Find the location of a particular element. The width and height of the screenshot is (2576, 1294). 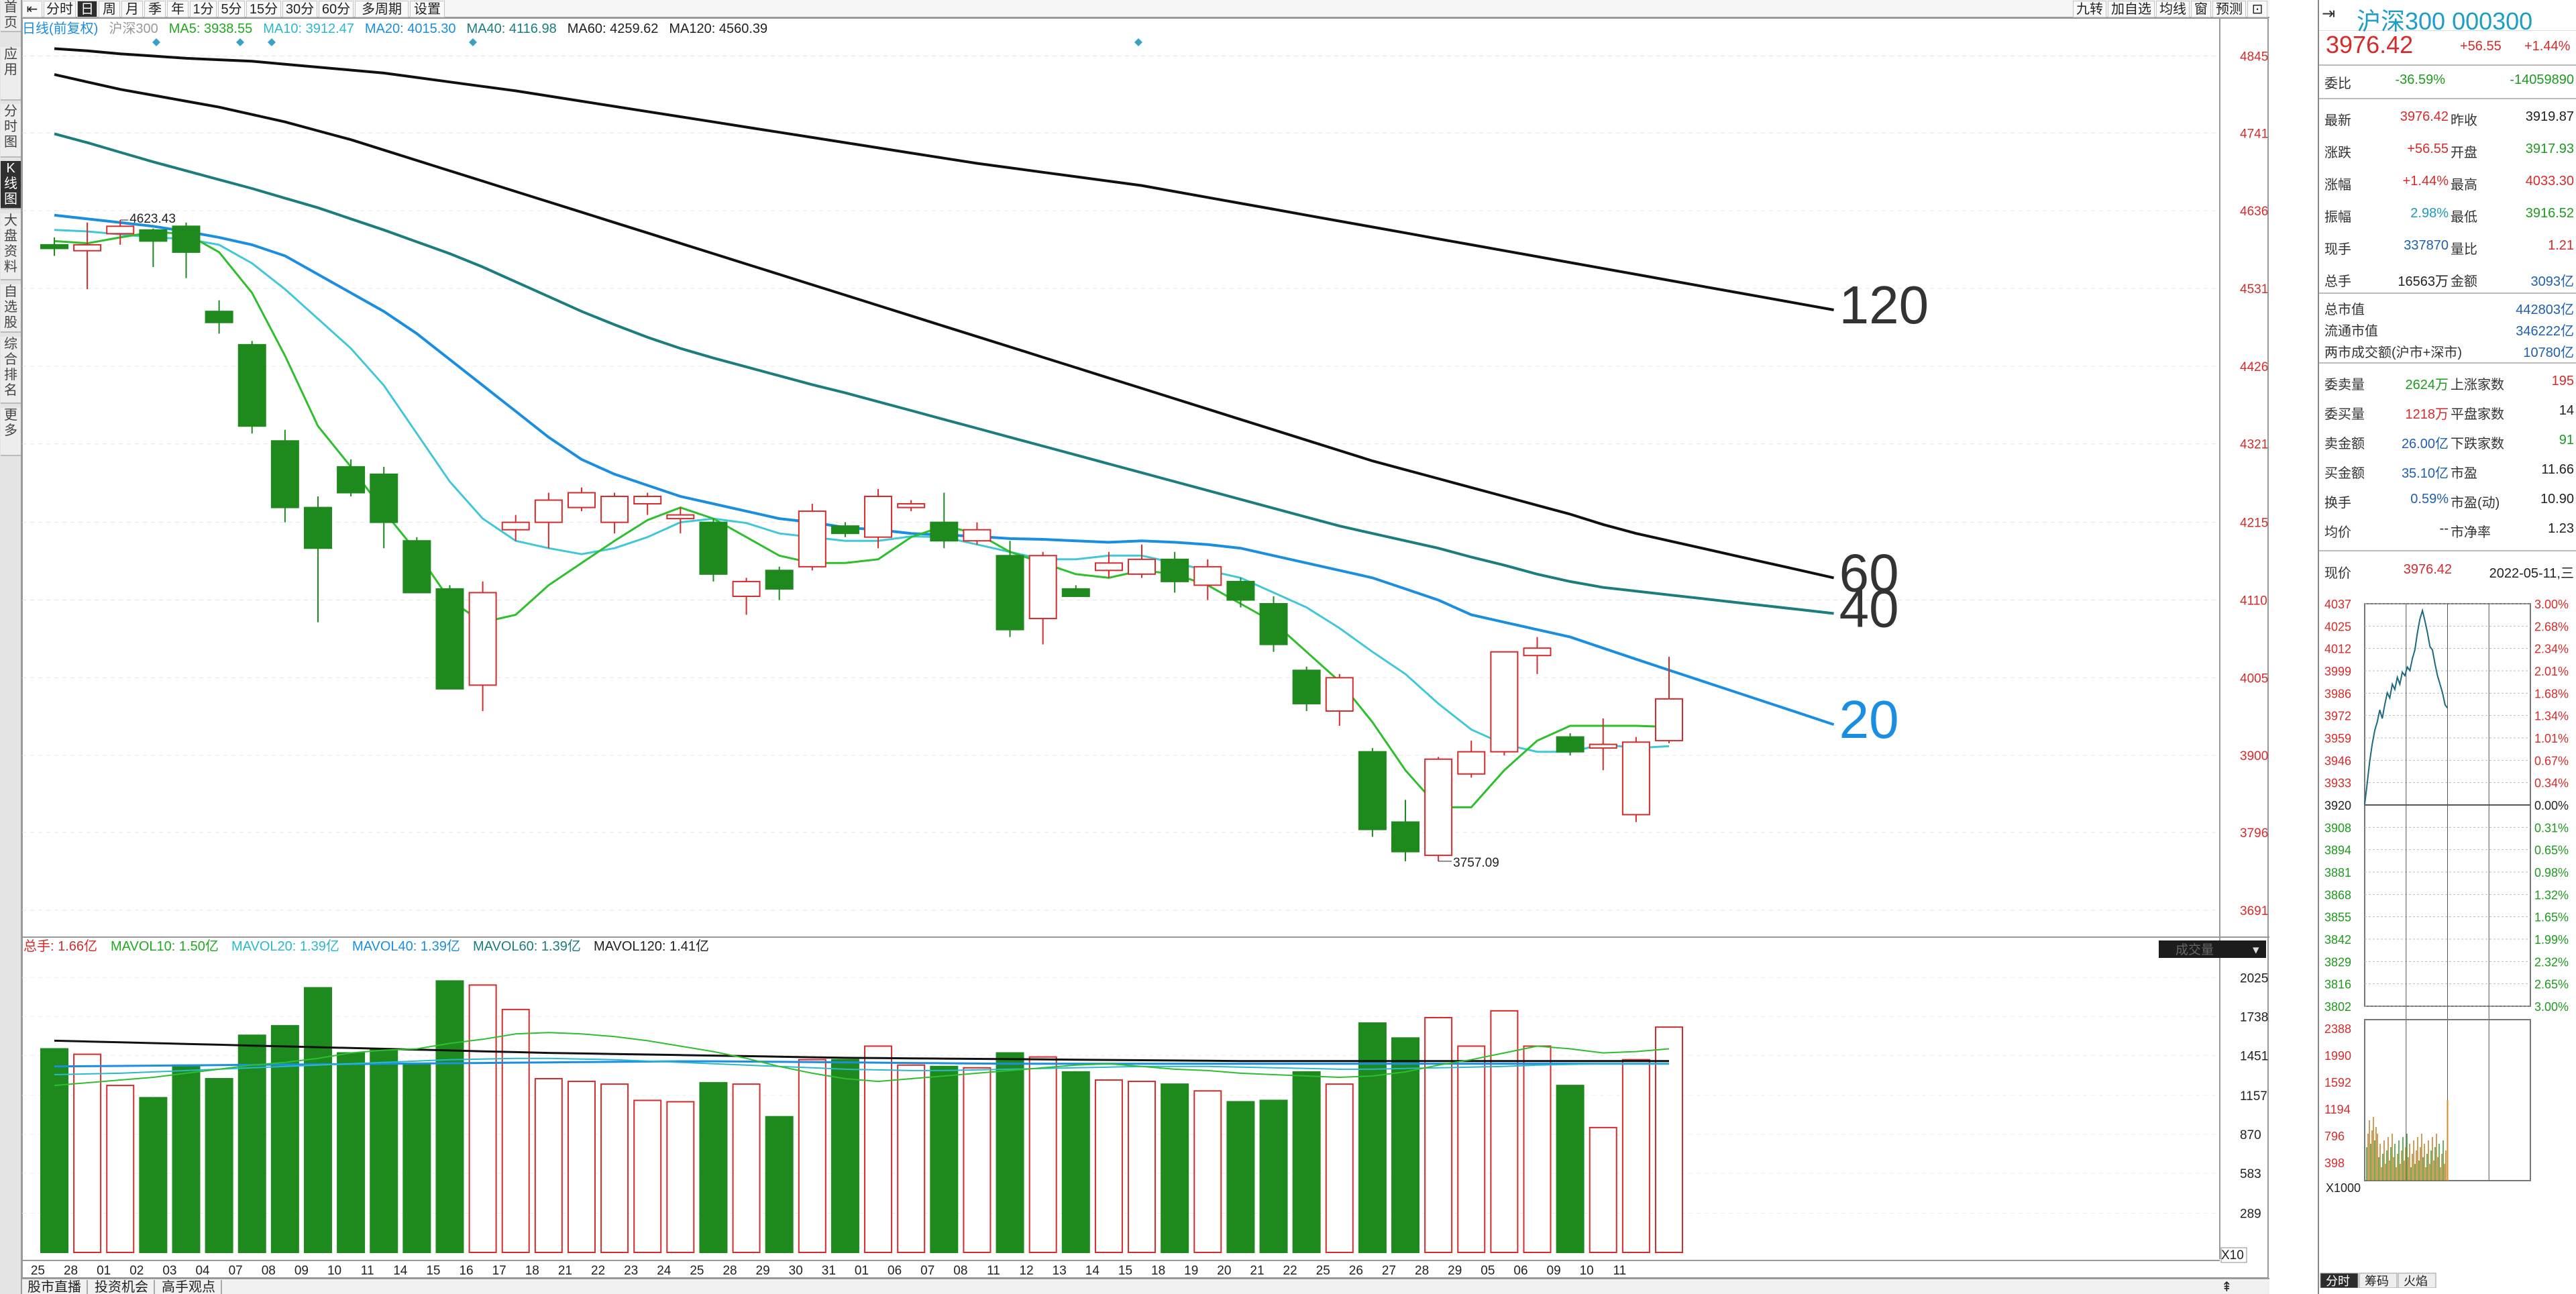

left-nav-home: 首页 is located at coordinates (11, 16).